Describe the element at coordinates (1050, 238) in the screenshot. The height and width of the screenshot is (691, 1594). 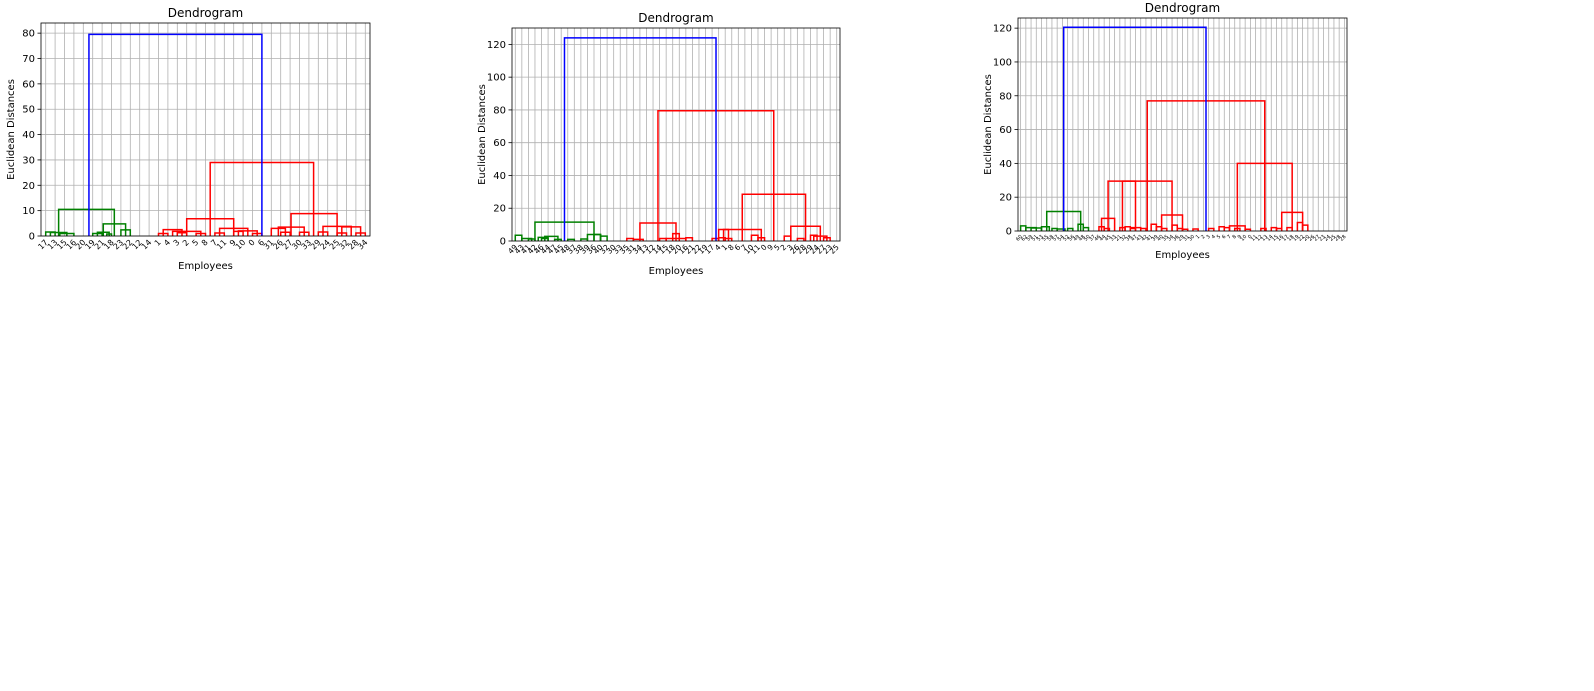
I see `x-tick-label: 58` at that location.